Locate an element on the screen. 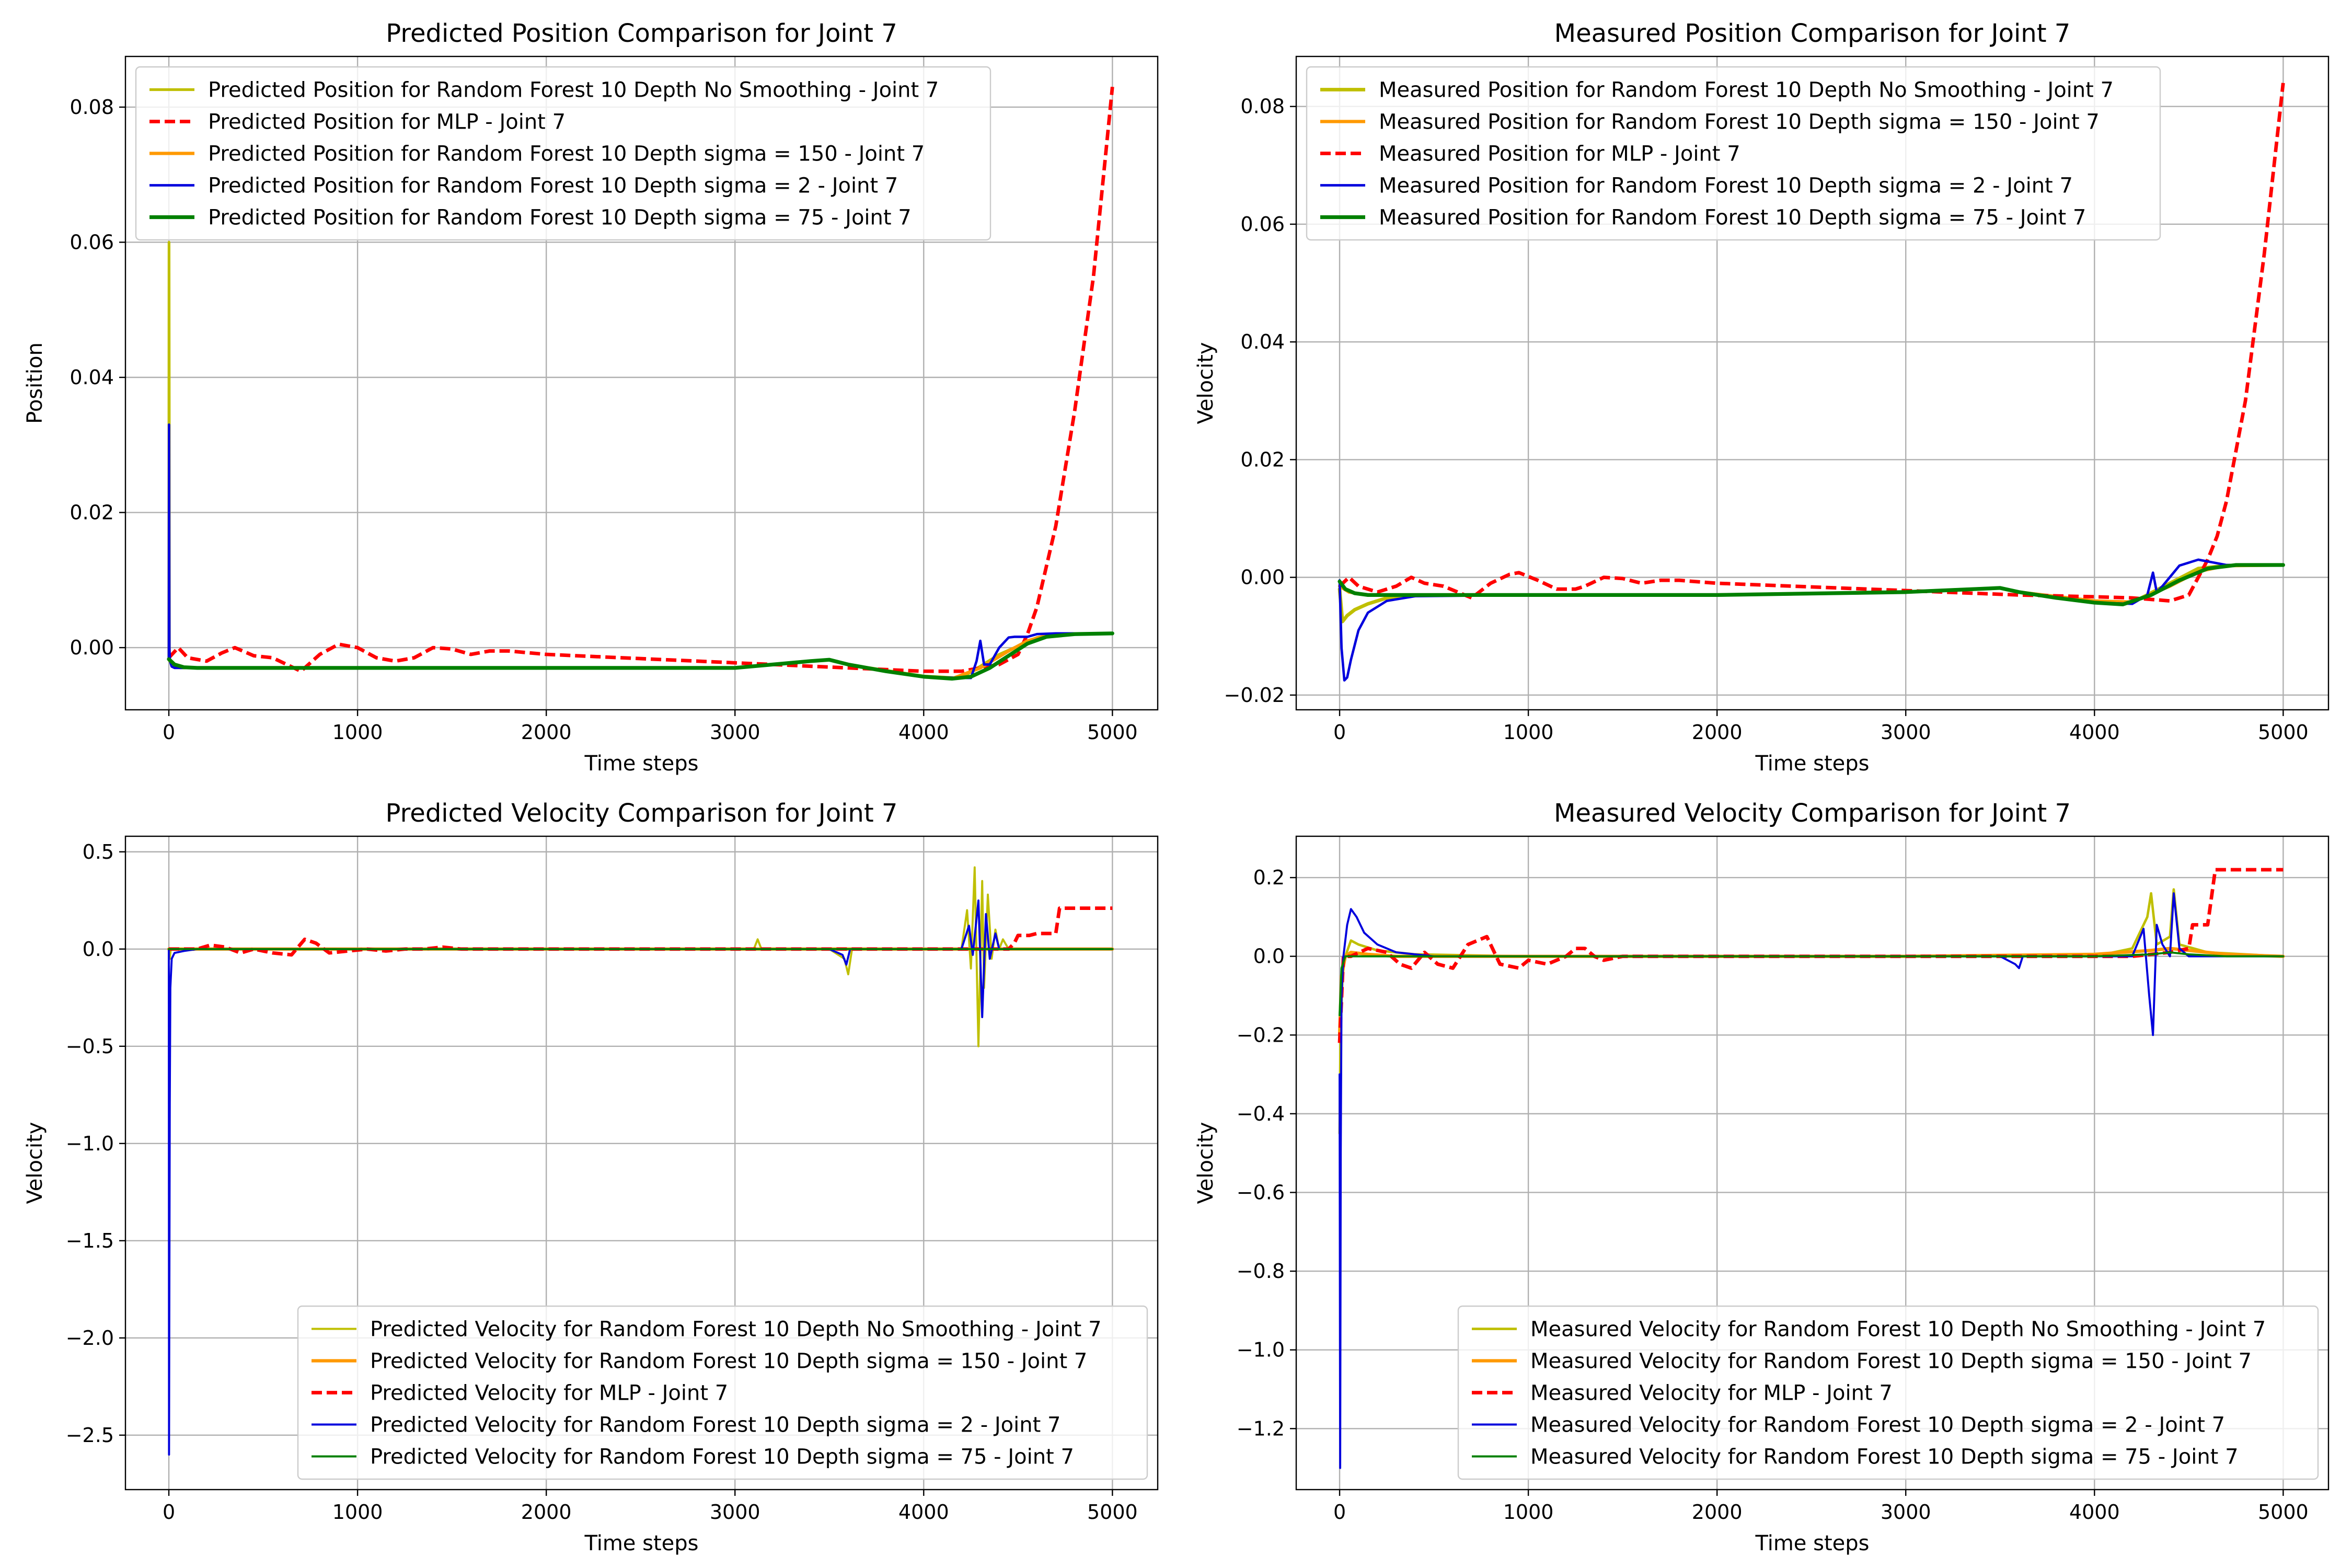 The height and width of the screenshot is (1568, 2352). y-tick-label: −0.2 is located at coordinates (1261, 1034).